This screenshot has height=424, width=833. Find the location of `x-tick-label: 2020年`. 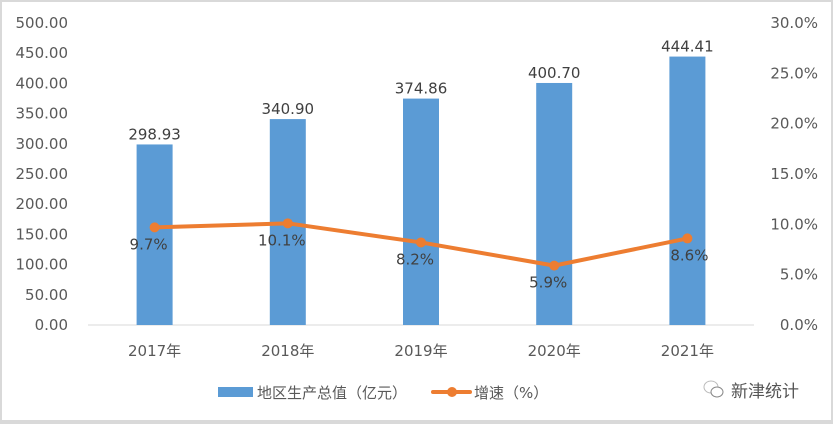

x-tick-label: 2020年 is located at coordinates (554, 351).